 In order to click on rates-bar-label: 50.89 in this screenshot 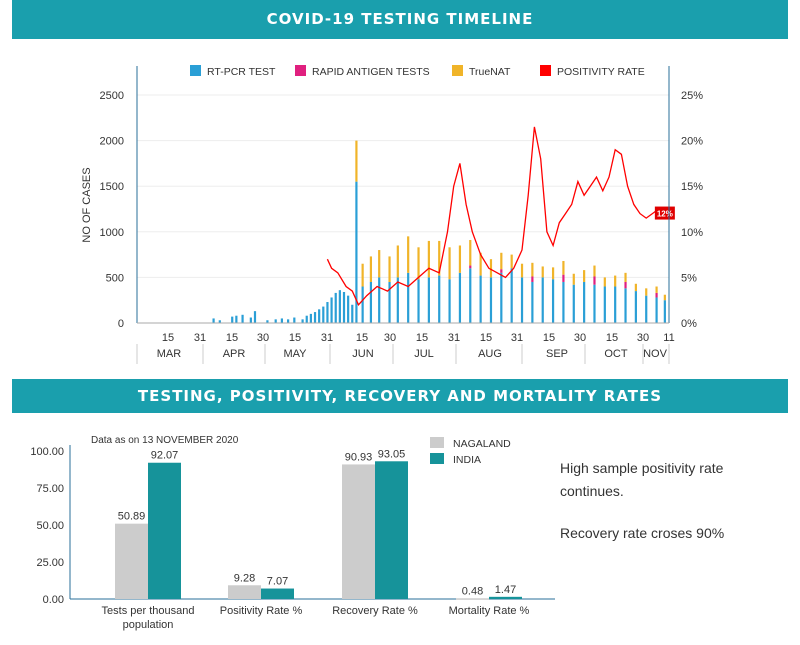, I will do `click(132, 517)`.